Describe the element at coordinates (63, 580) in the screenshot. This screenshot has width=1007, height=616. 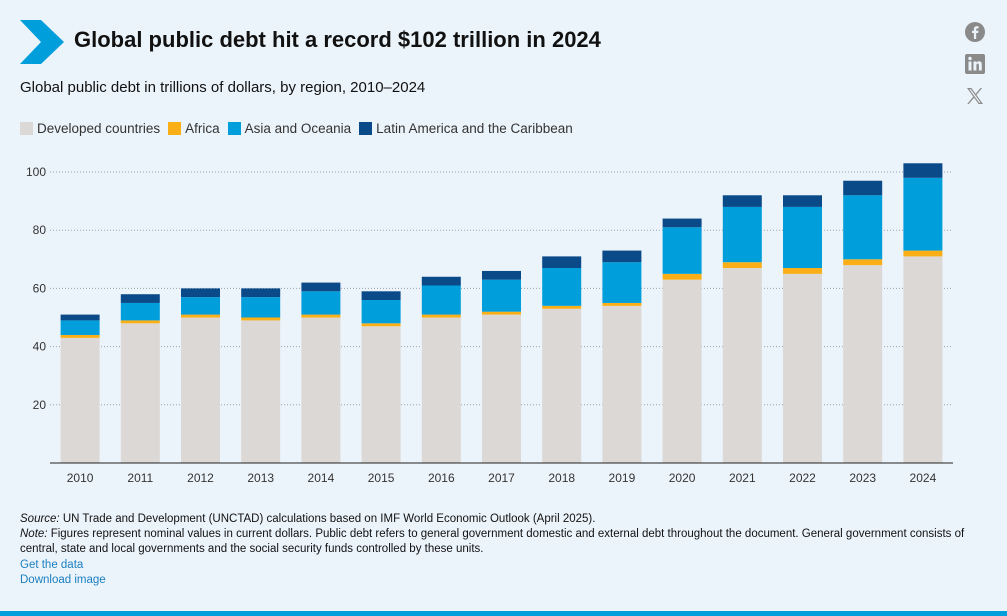
I see `download-image-link: Download image` at that location.